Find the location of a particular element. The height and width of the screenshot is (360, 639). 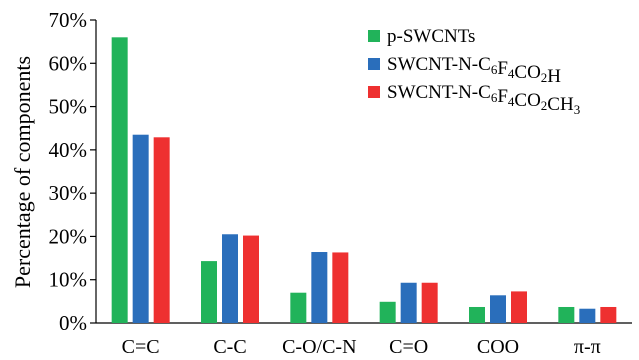

y-tick-label: 30% is located at coordinates (68, 193).